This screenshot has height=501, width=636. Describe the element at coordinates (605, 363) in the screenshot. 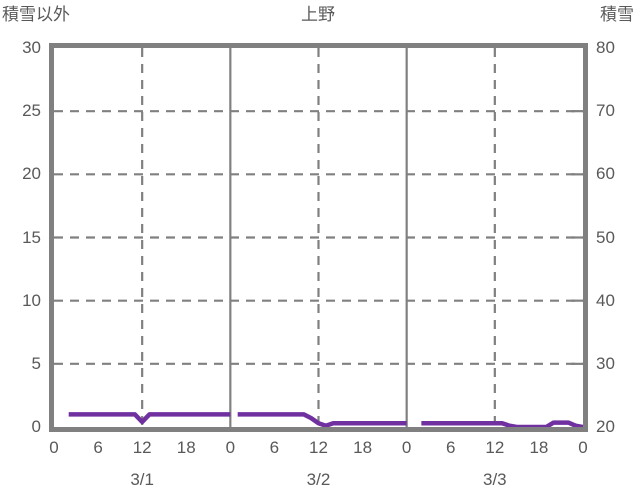

I see `y-axis-right-tick-label: 30` at that location.